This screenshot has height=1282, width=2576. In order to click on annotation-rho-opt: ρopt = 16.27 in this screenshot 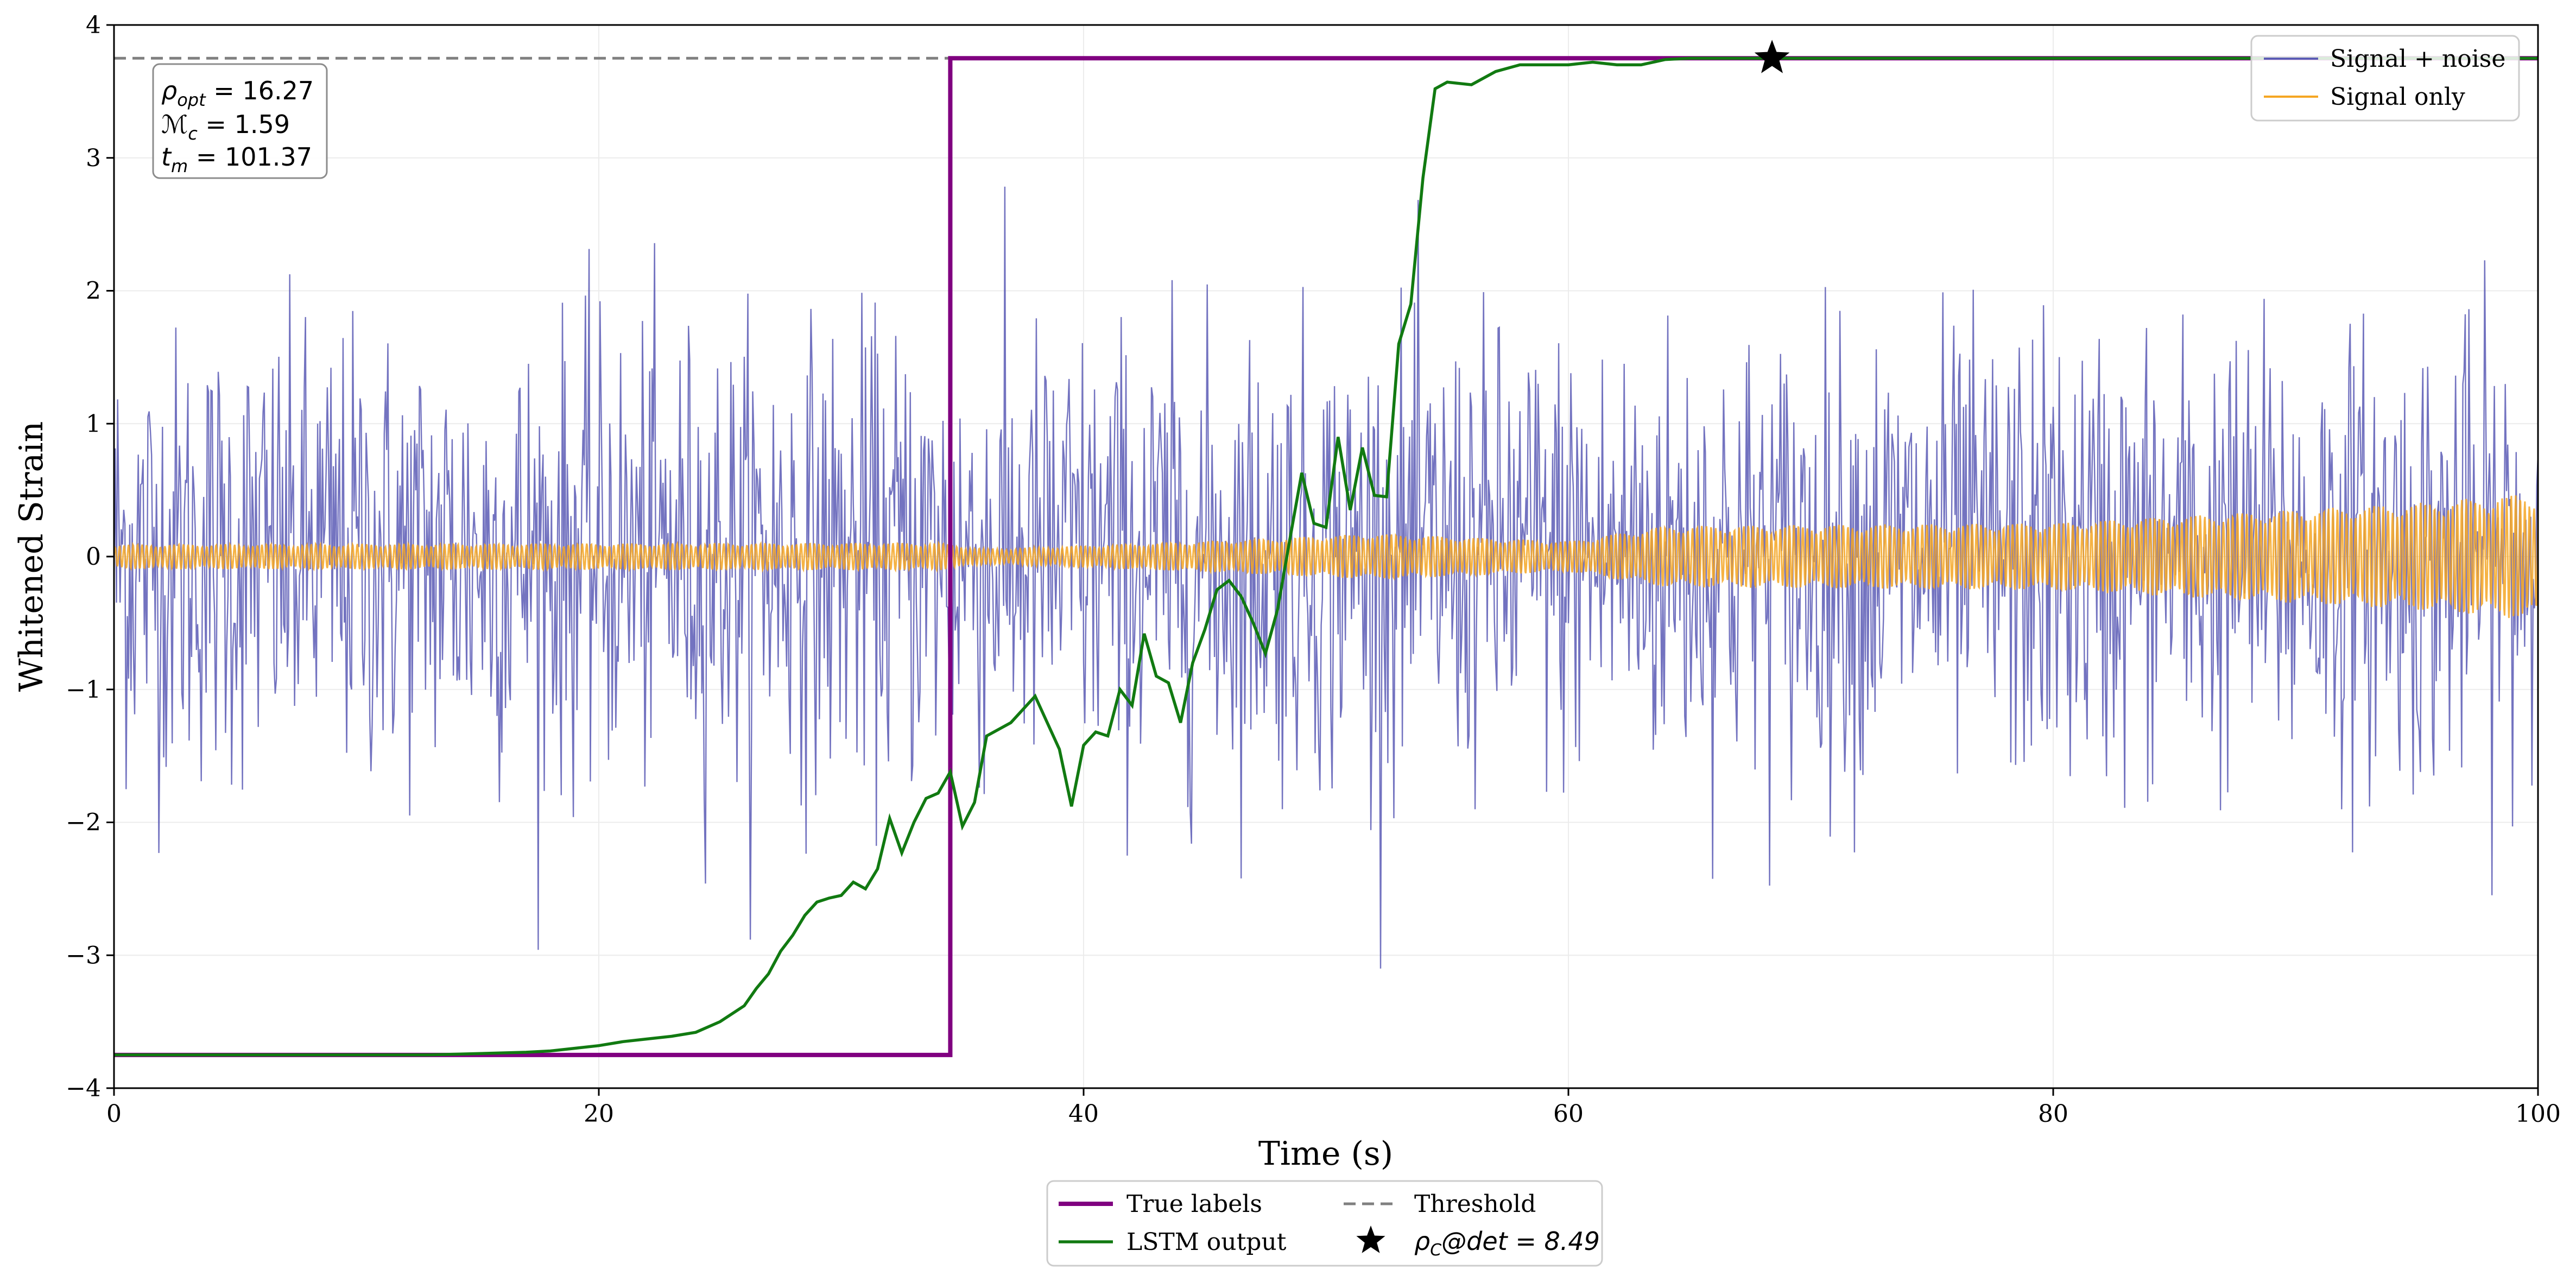, I will do `click(237, 93)`.